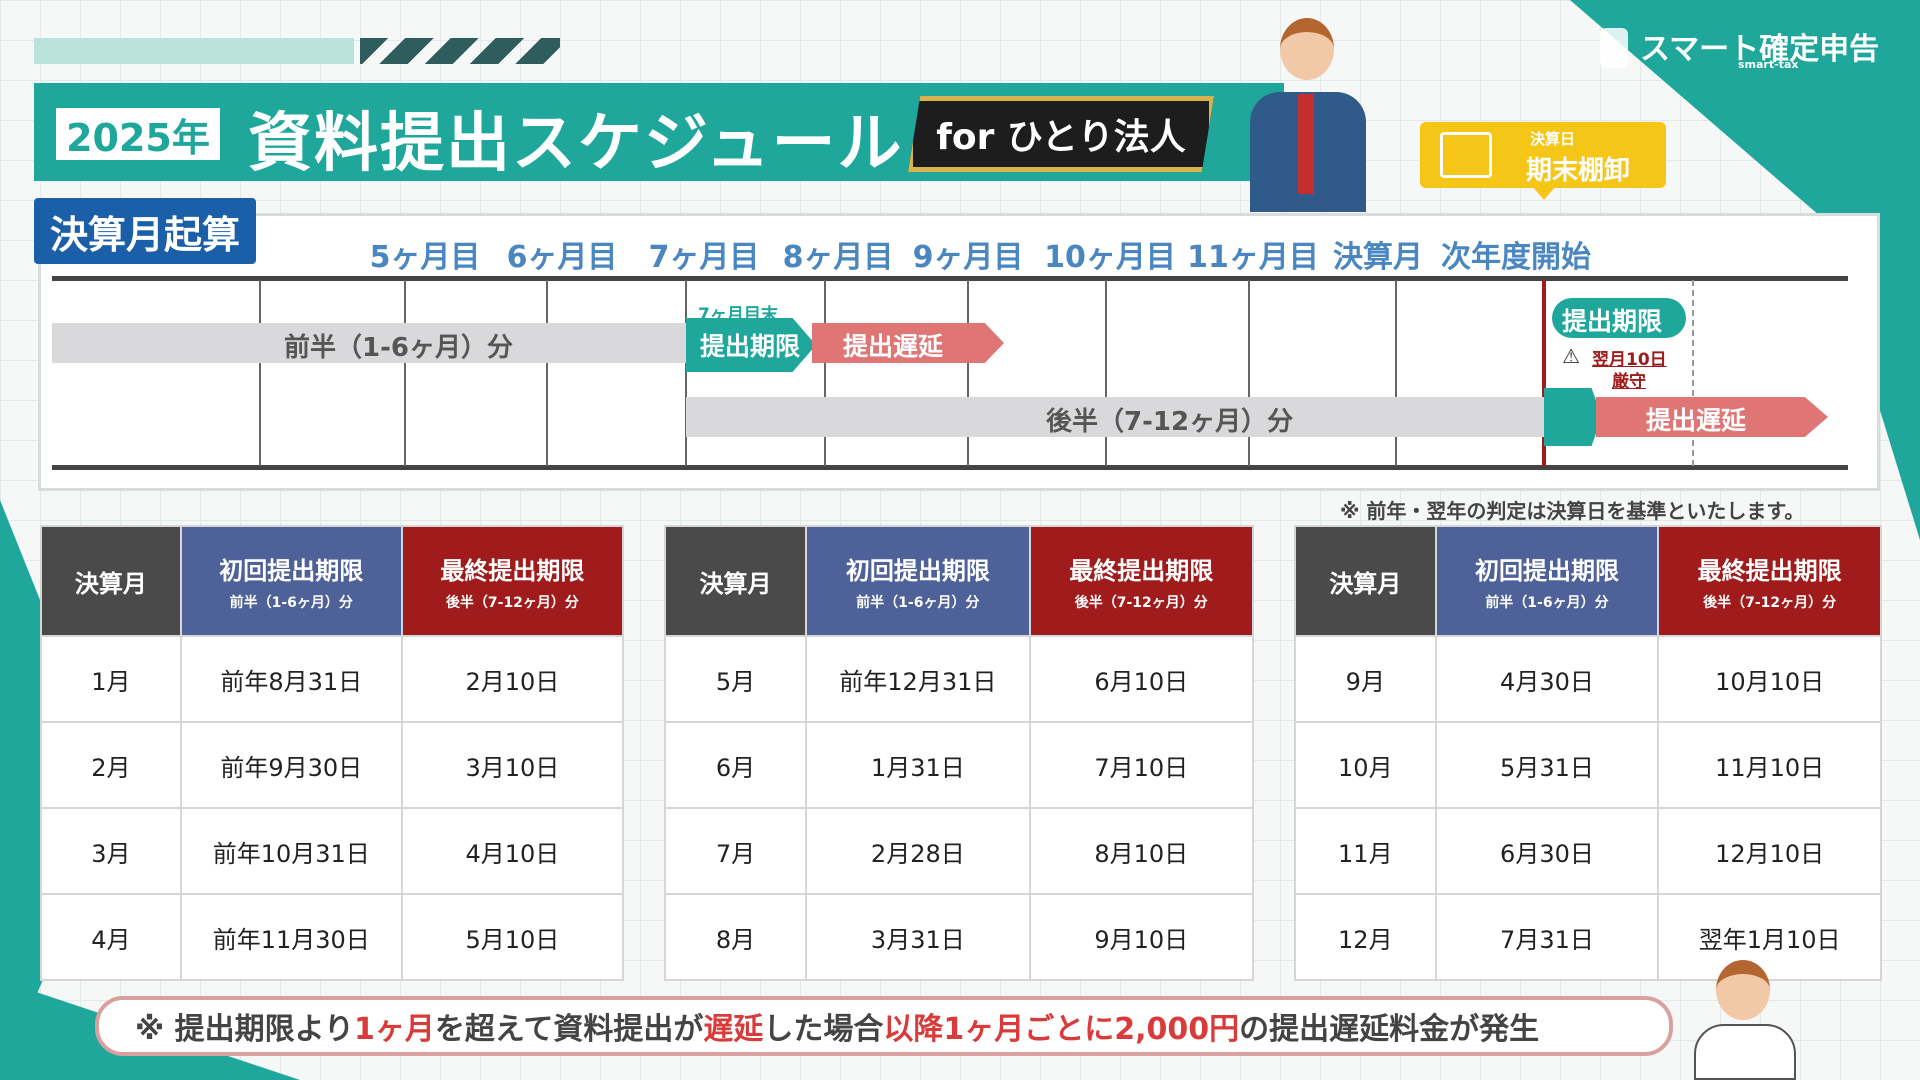  What do you see at coordinates (111, 851) in the screenshot?
I see `month-cell: 3月` at bounding box center [111, 851].